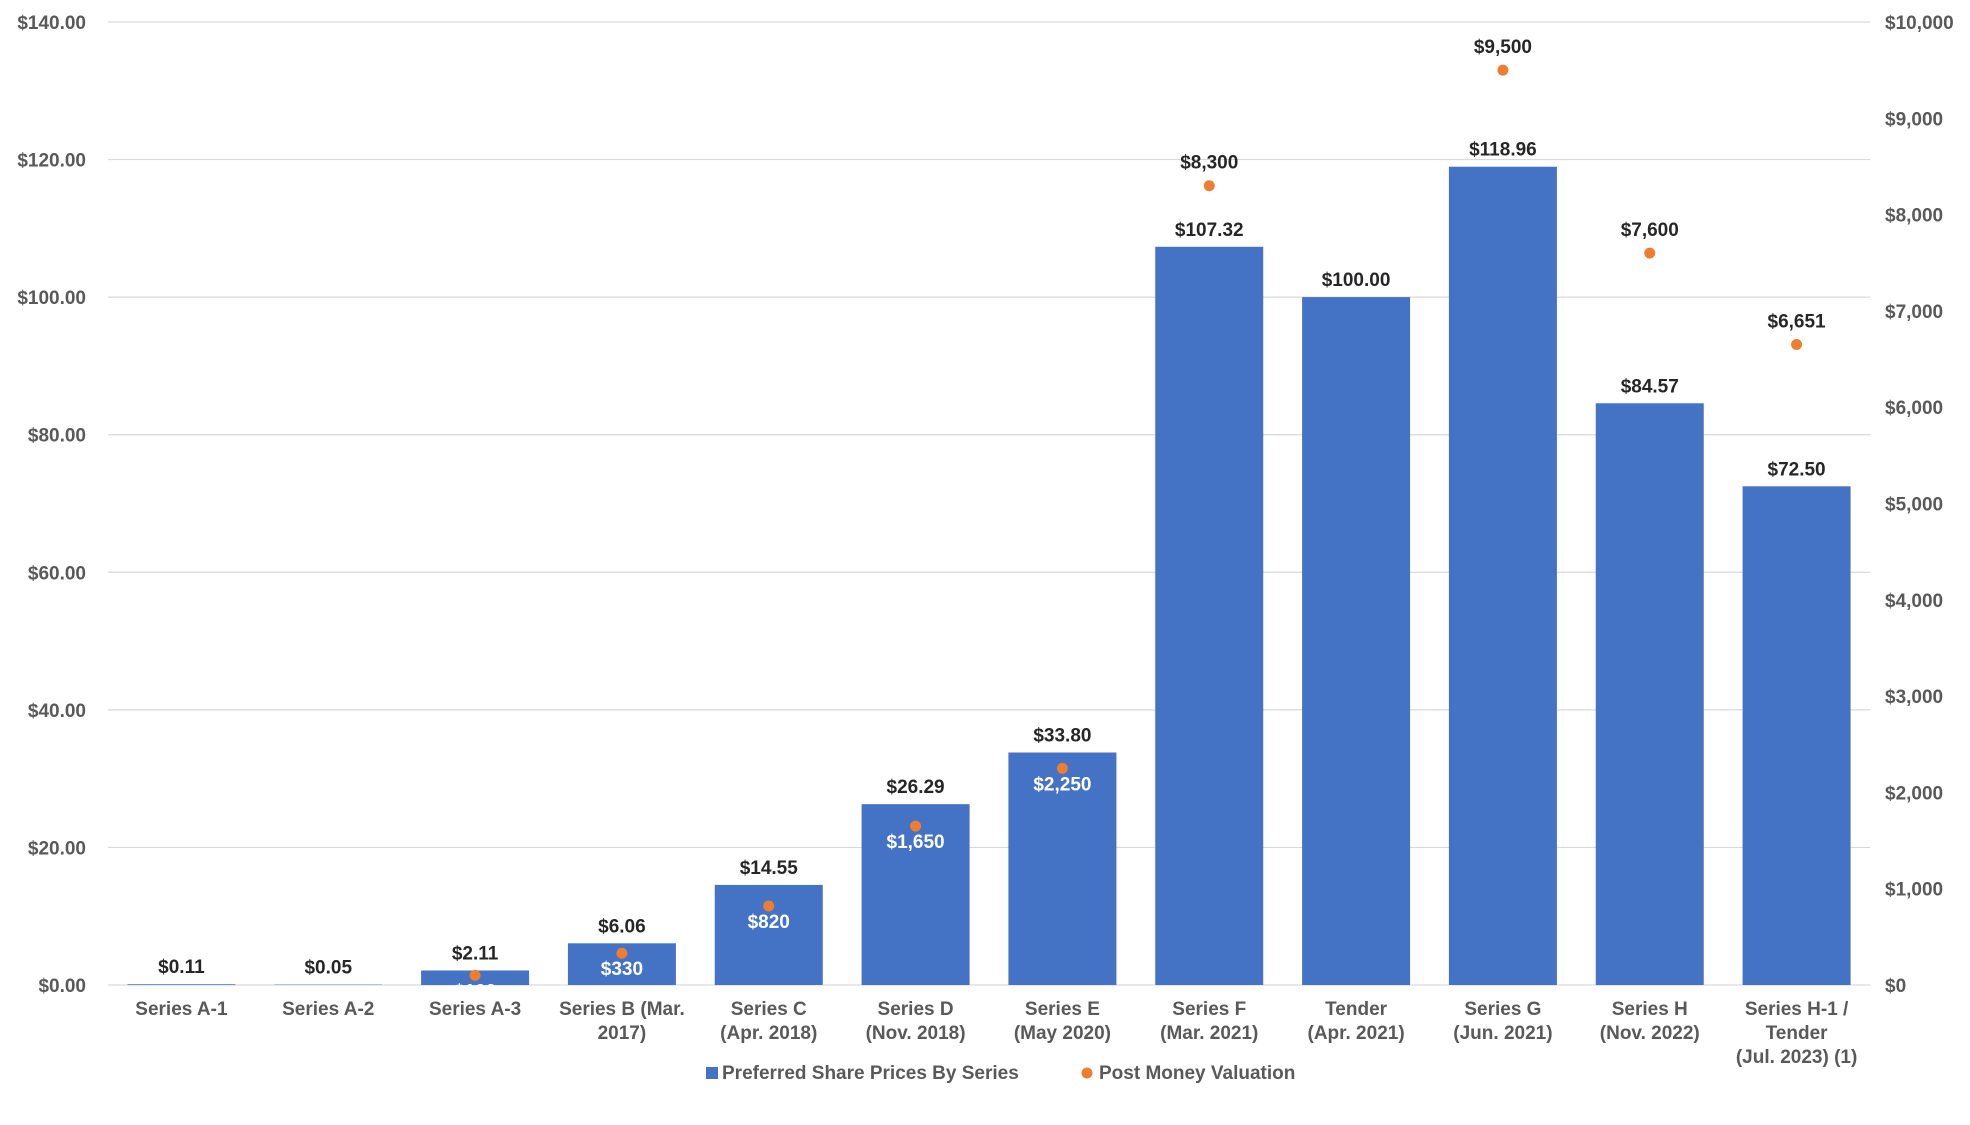  I want to click on valuation-label: $1,650, so click(916, 842).